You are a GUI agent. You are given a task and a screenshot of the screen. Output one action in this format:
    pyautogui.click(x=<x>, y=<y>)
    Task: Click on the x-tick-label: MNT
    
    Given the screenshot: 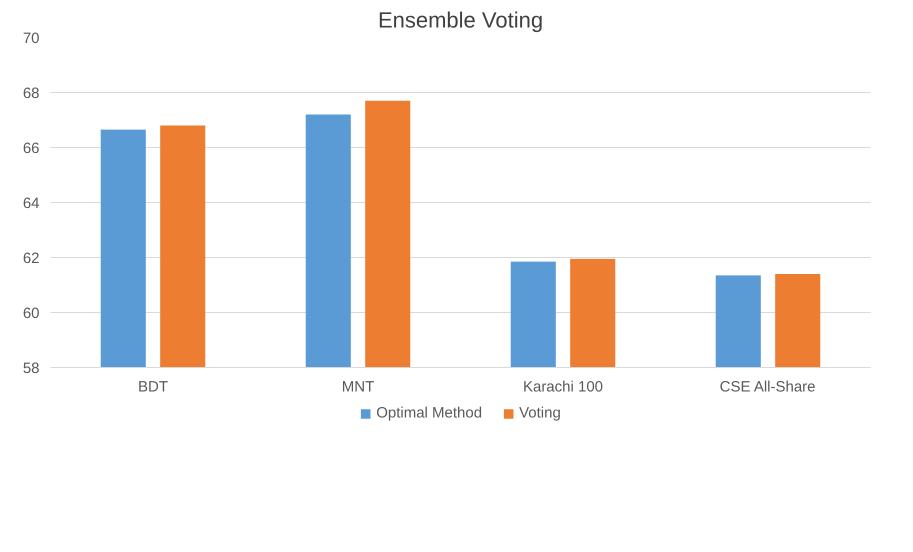 What is the action you would take?
    pyautogui.click(x=358, y=387)
    